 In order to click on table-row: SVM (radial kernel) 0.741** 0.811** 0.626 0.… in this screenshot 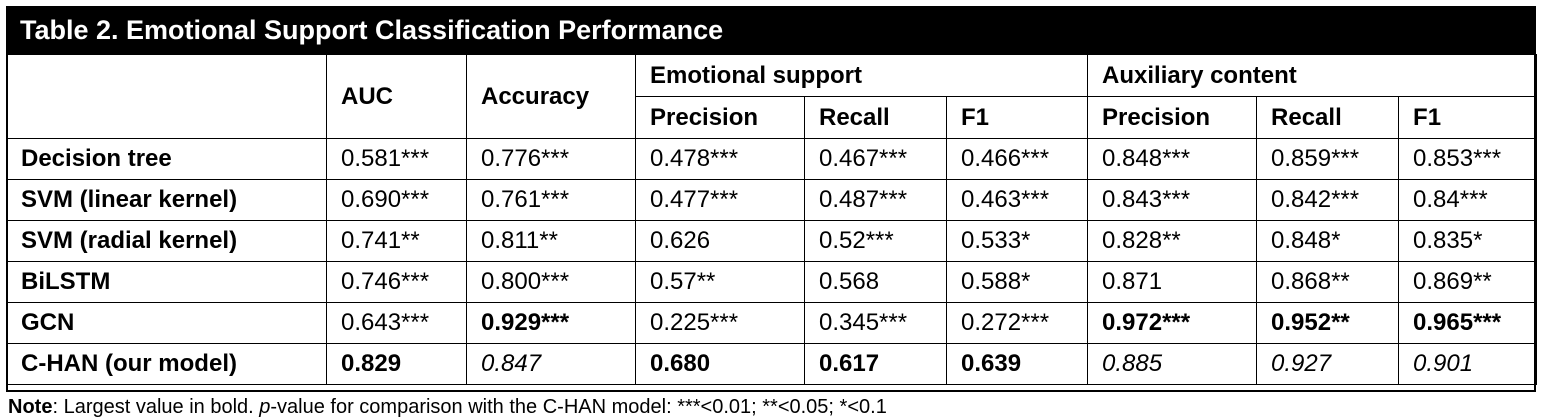, I will do `click(772, 241)`.